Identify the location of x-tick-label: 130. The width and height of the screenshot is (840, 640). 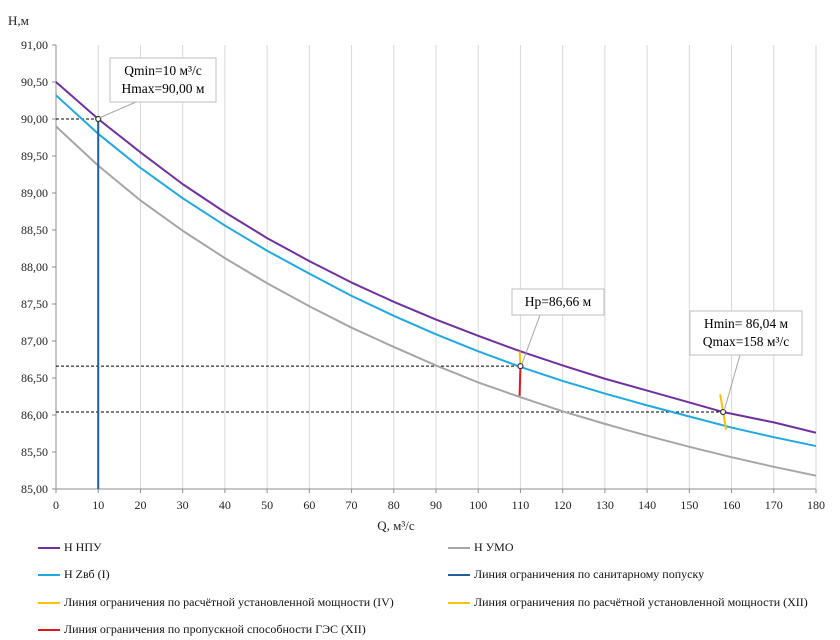
(605, 505).